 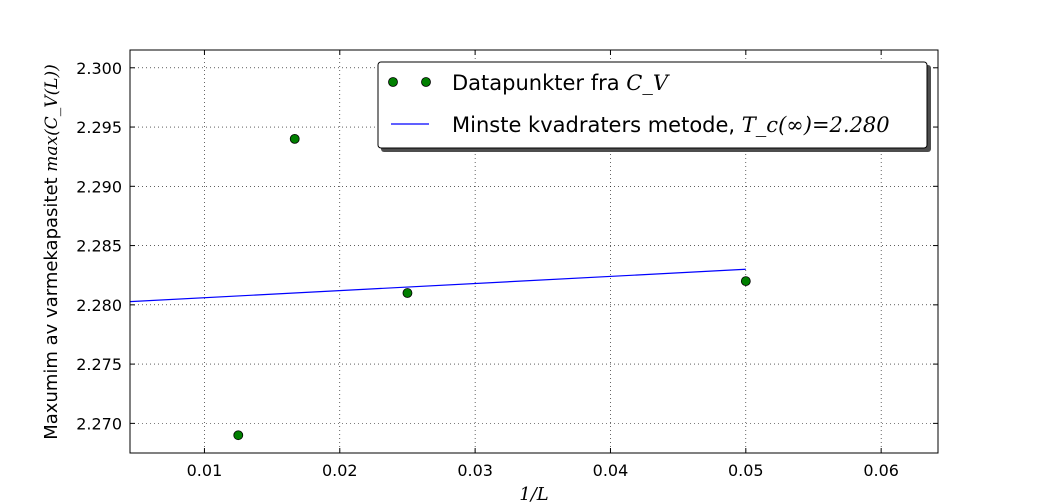 I want to click on legend-entry-datapoints: Datapunkter fra C_V, so click(x=561, y=83).